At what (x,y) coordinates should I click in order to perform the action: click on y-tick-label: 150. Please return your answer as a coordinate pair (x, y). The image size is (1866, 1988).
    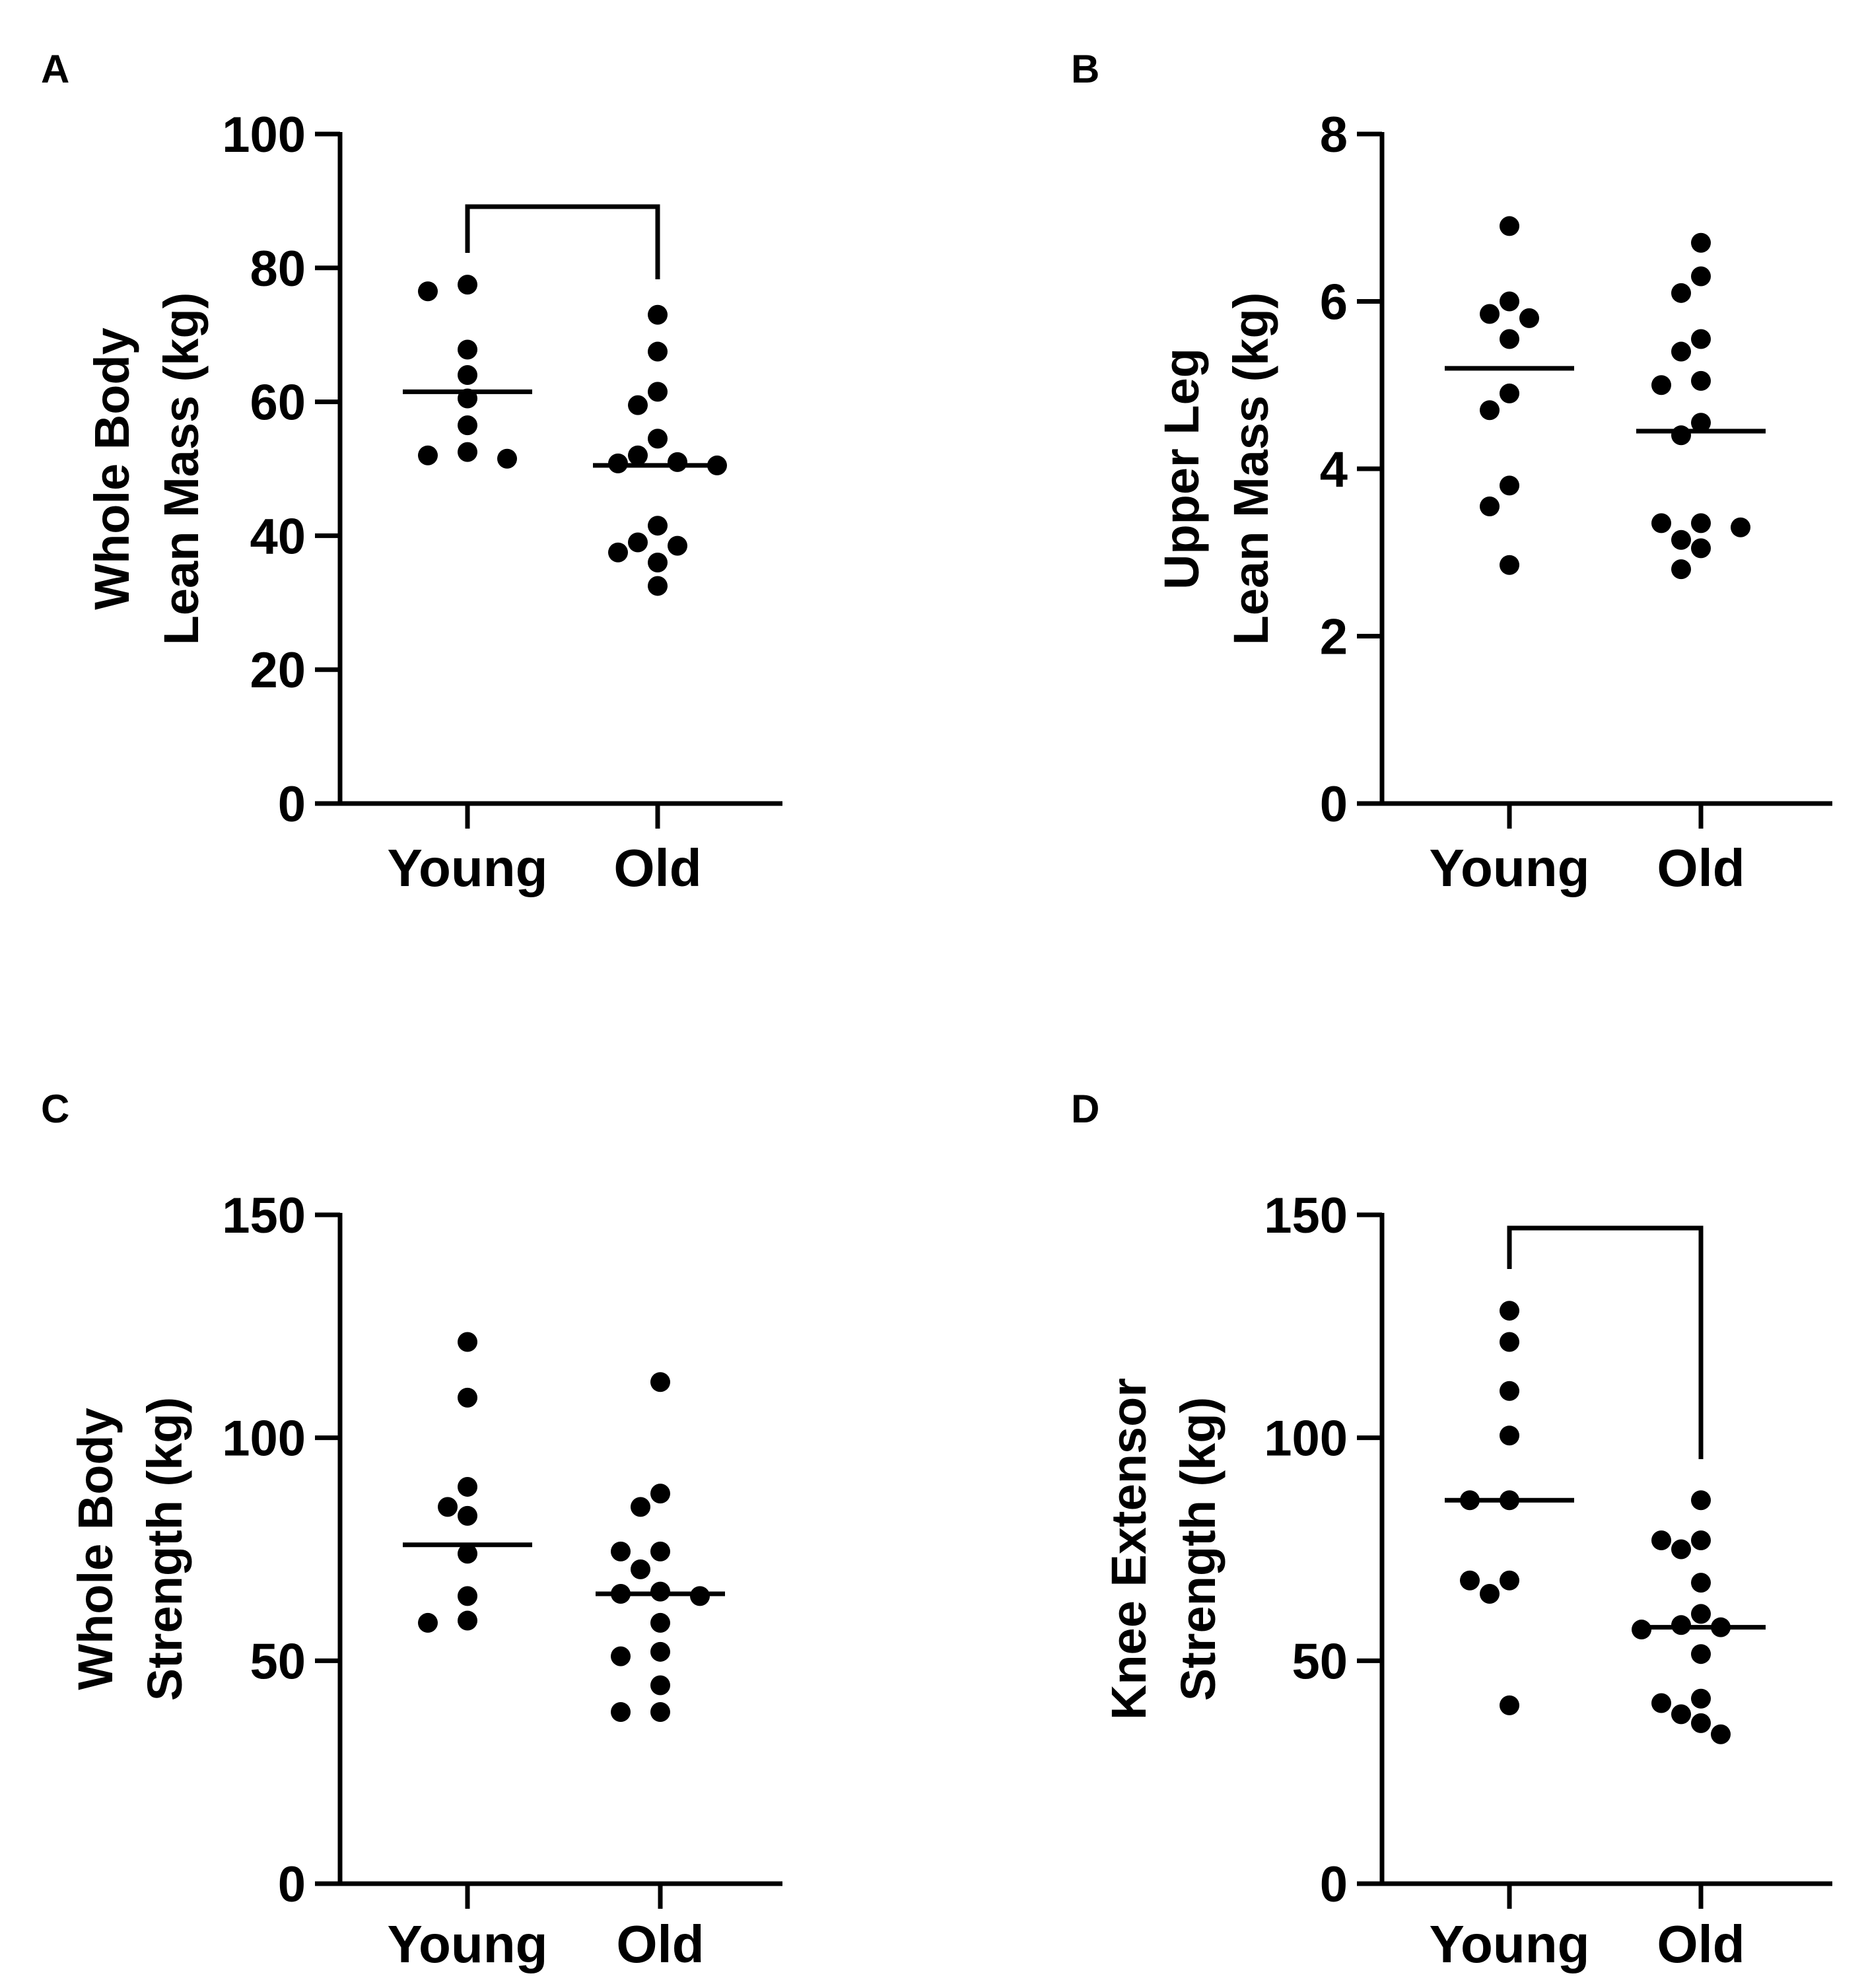
    Looking at the image, I should click on (1306, 1216).